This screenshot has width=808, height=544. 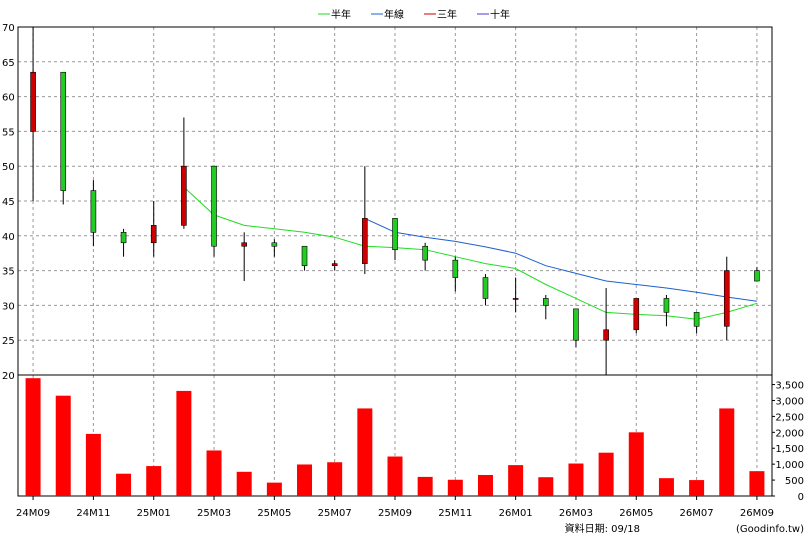 I want to click on legend-label: 半年, so click(x=341, y=14).